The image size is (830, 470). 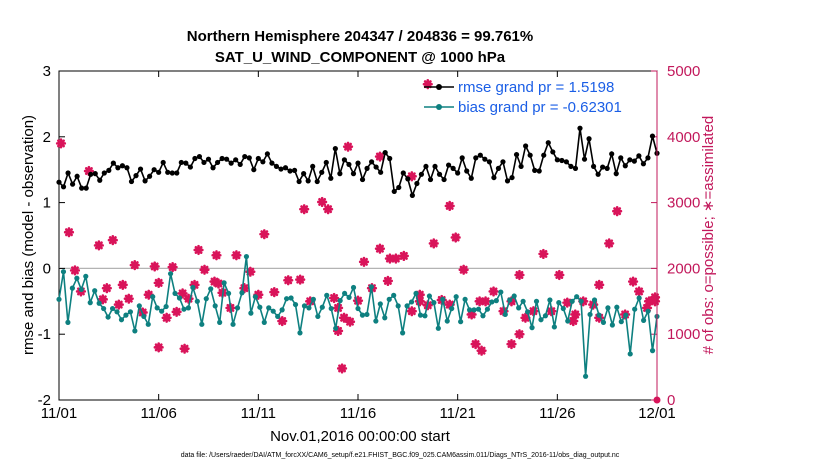 What do you see at coordinates (536, 87) in the screenshot?
I see `legend-rmse-label: rmse grand pr = 1.5198` at bounding box center [536, 87].